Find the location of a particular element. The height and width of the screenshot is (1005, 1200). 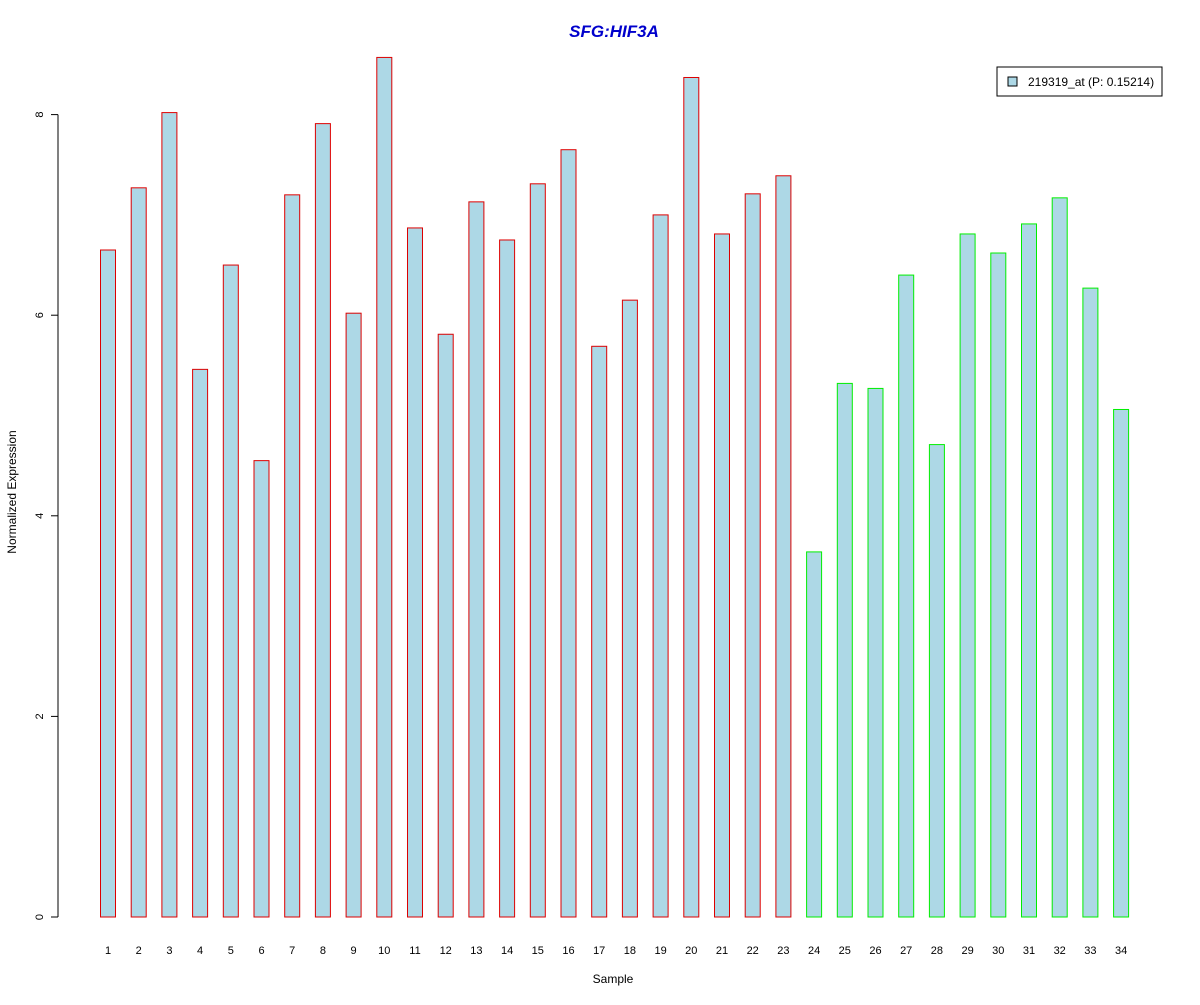

x-tick-label: 1 is located at coordinates (108, 951).